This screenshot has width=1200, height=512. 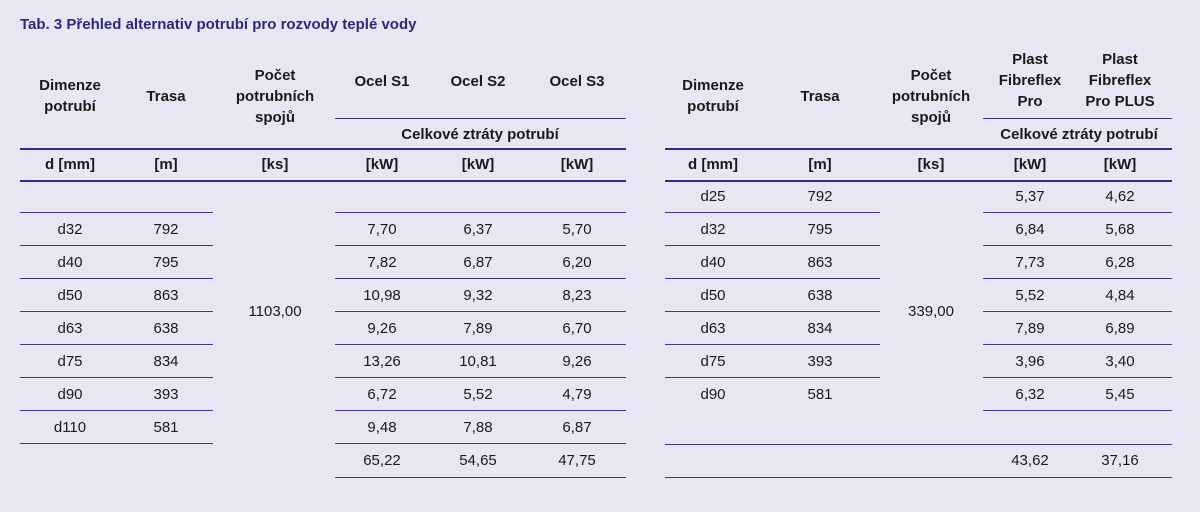 I want to click on left-cell-s2: 7,88, so click(x=478, y=427).